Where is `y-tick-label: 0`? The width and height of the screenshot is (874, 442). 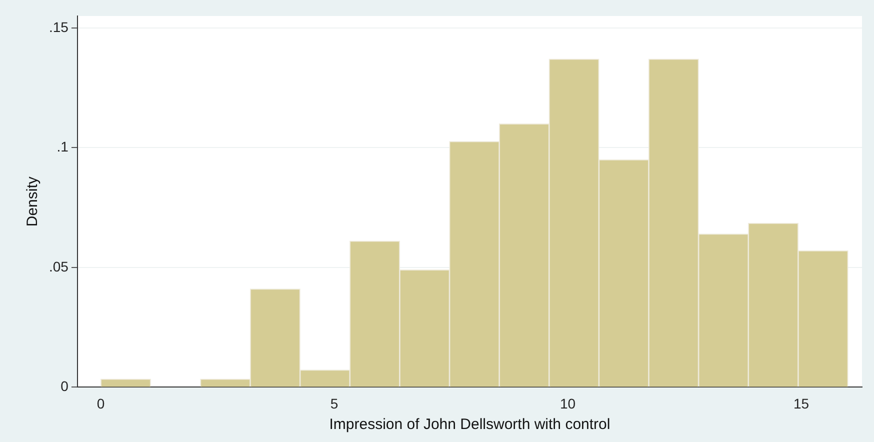 y-tick-label: 0 is located at coordinates (64, 386).